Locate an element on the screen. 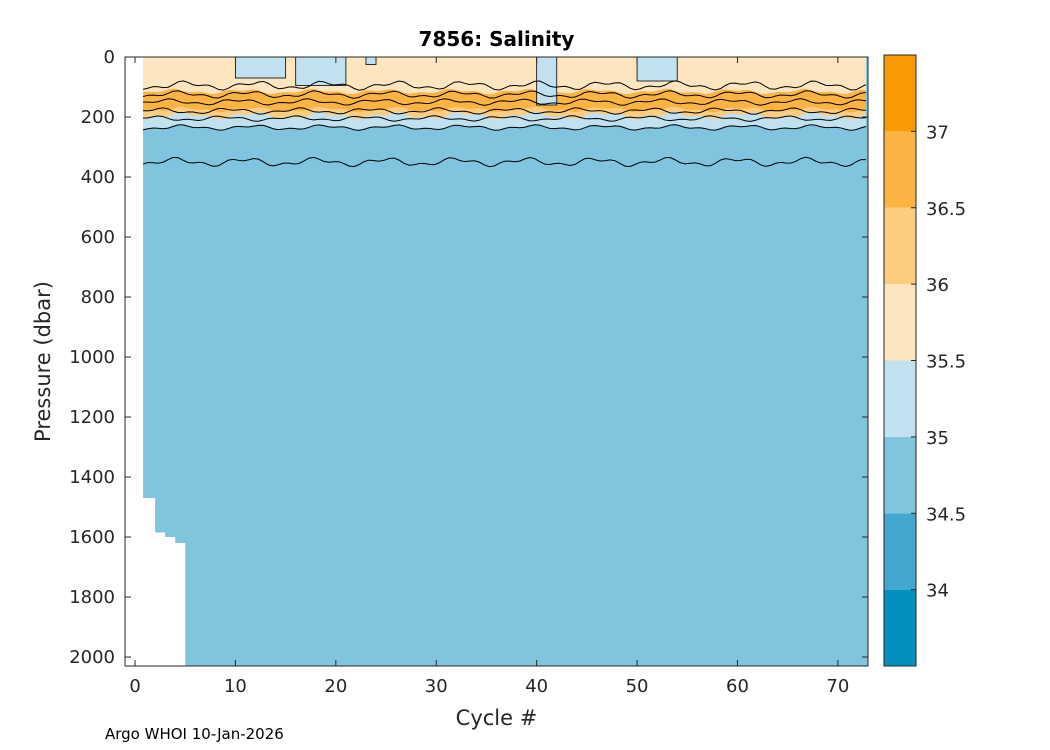 This screenshot has height=750, width=1050. y-tick-label: 1800 is located at coordinates (92, 597).